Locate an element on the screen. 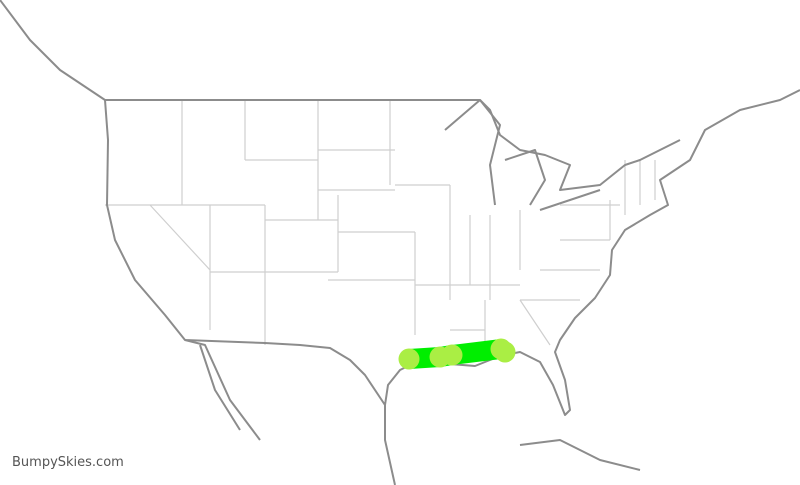 This screenshot has width=800, height=485. route-layer is located at coordinates (457, 354).